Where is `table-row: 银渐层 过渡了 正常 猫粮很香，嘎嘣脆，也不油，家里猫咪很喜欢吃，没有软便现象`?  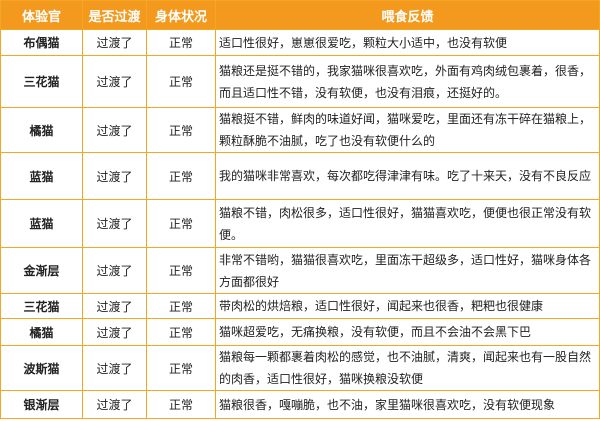 table-row: 银渐层 过渡了 正常 猫粮很香，嘎嘣脆，也不油，家里猫咪很喜欢吃，没有软便现象 is located at coordinates (300, 404).